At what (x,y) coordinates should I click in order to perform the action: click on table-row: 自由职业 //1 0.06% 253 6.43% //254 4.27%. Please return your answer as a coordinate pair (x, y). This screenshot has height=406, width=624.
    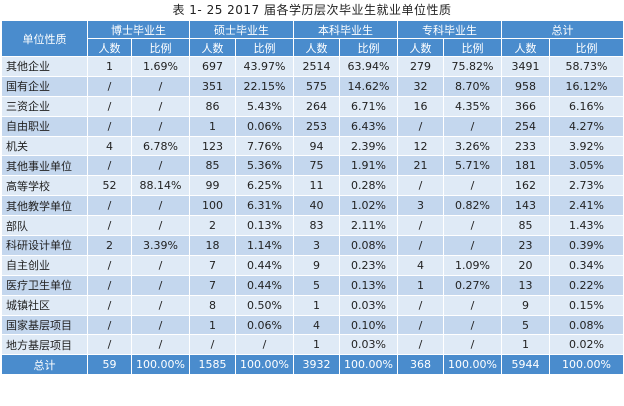
    Looking at the image, I should click on (312, 126).